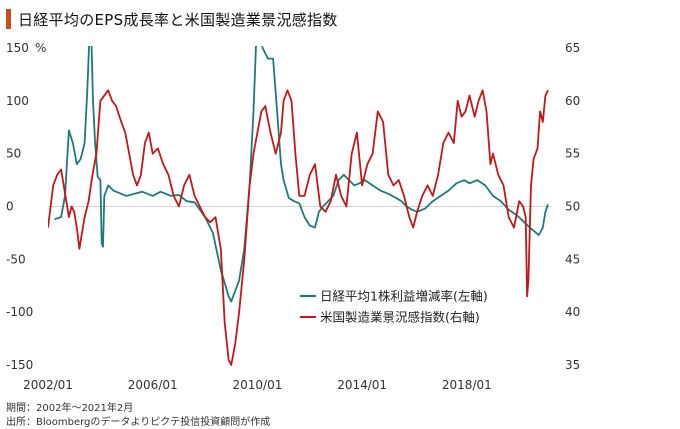 The width and height of the screenshot is (680, 429). I want to click on left-axis-tick-label: -50, so click(16, 259).